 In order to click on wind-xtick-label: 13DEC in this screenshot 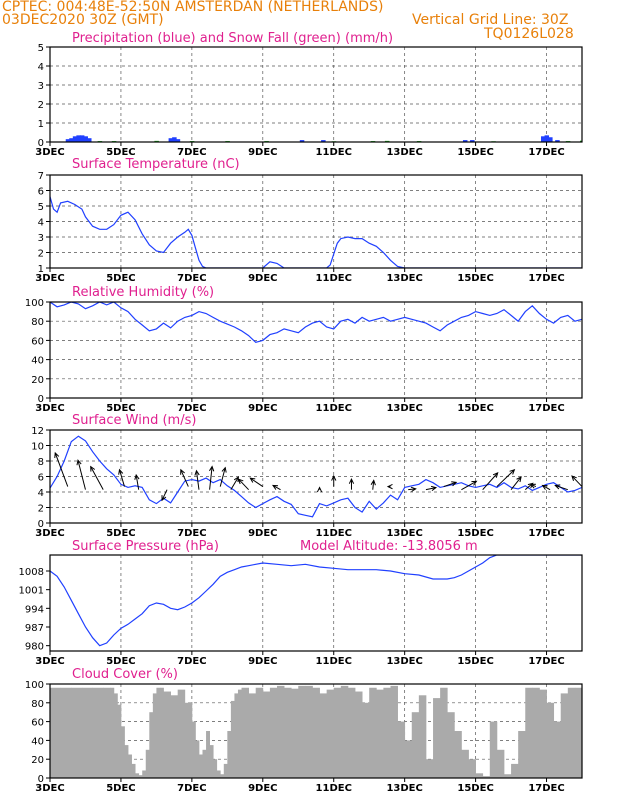, I will do `click(404, 533)`.